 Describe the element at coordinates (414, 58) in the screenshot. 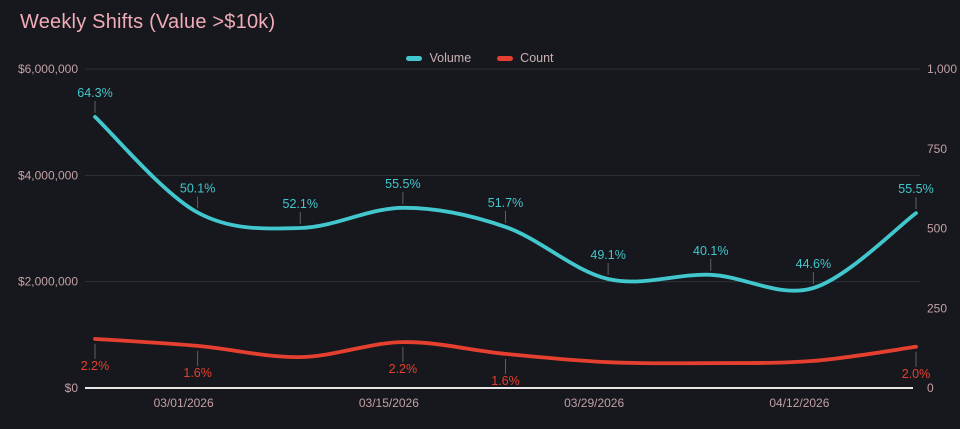

I see `volume-series-swatch-icon` at that location.